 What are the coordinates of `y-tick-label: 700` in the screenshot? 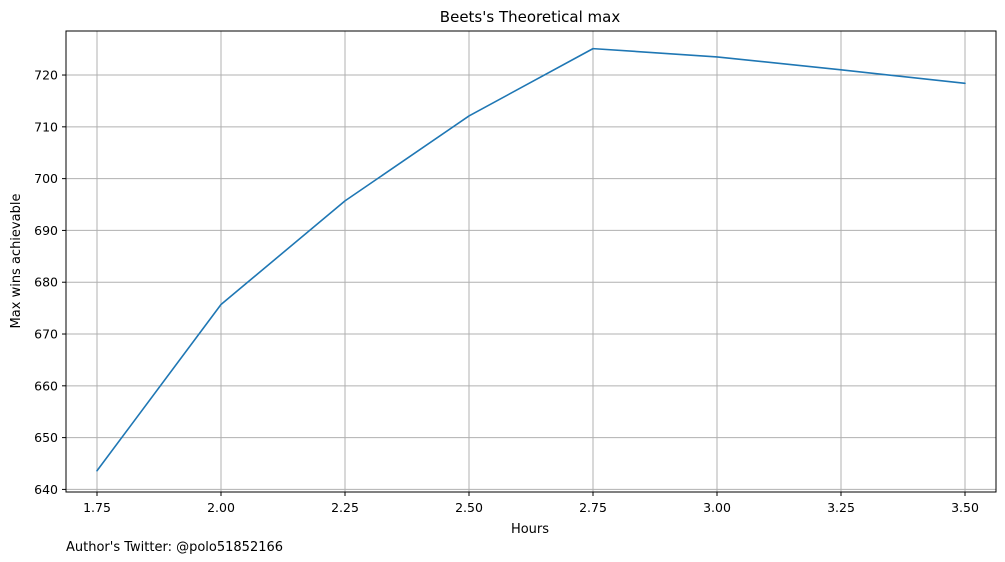 It's located at (46, 178).